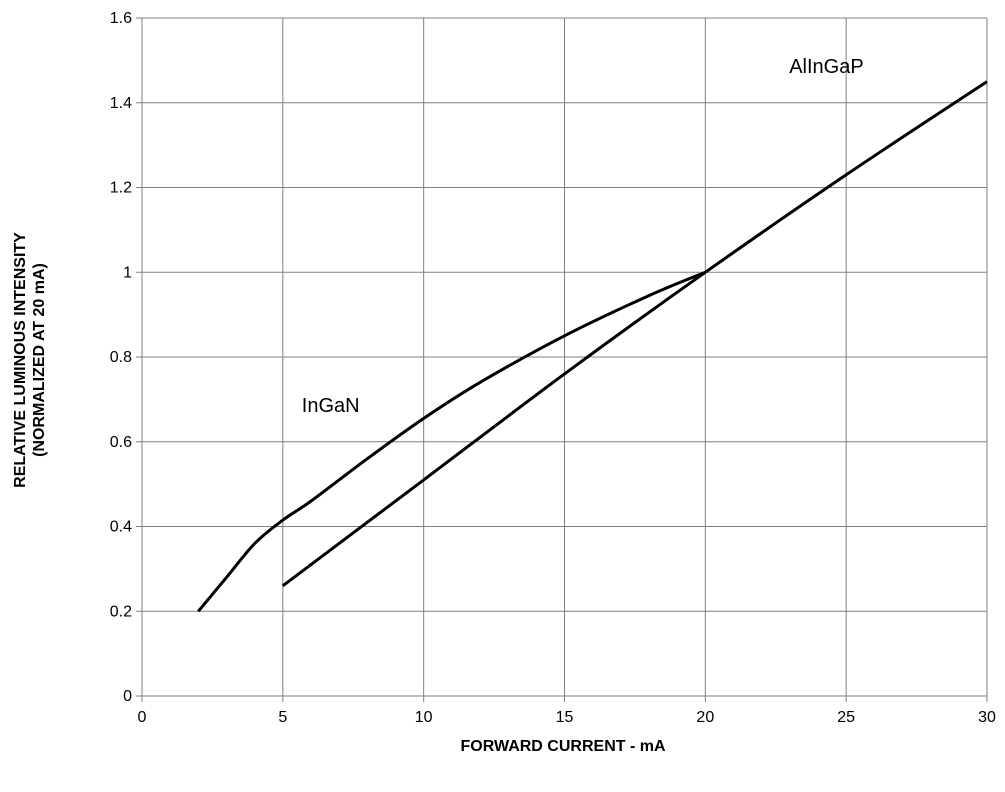  Describe the element at coordinates (705, 717) in the screenshot. I see `x-tick-label: 20` at that location.